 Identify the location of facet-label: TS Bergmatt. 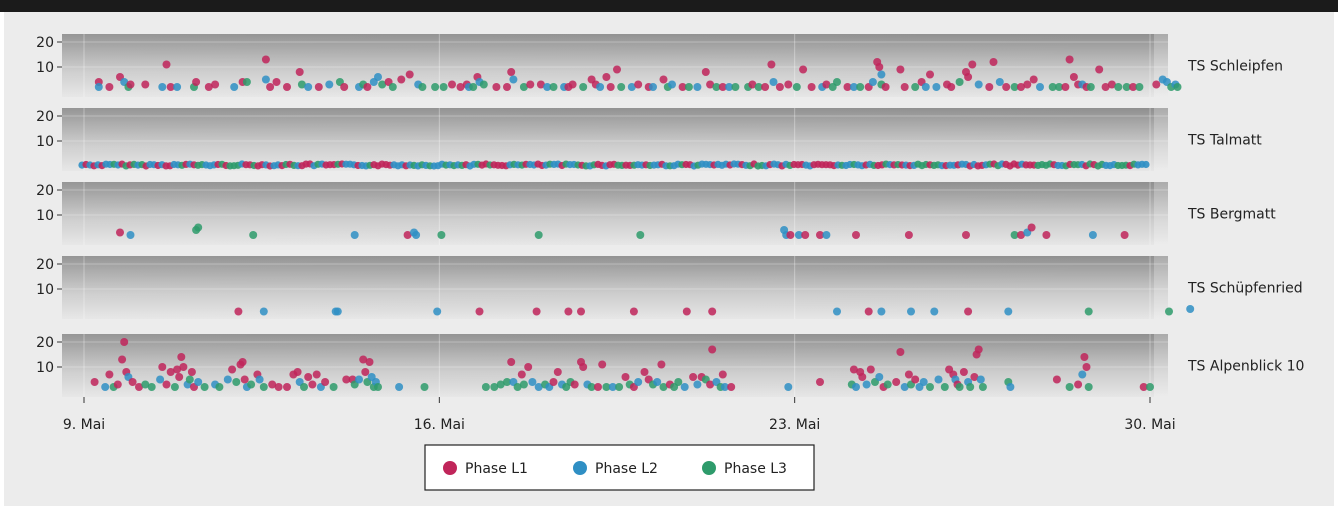
(1231, 215).